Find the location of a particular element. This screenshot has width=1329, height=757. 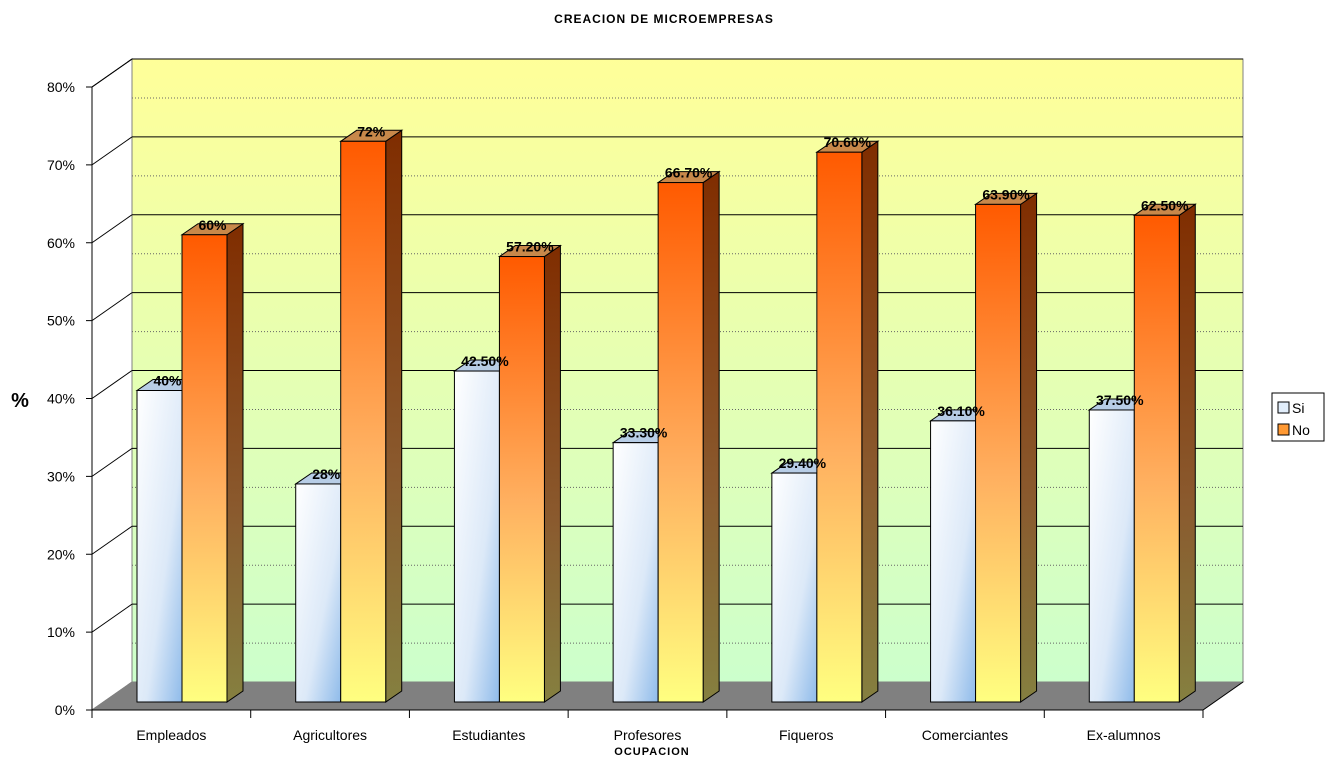

data-label-si: 42.50% is located at coordinates (485, 361).